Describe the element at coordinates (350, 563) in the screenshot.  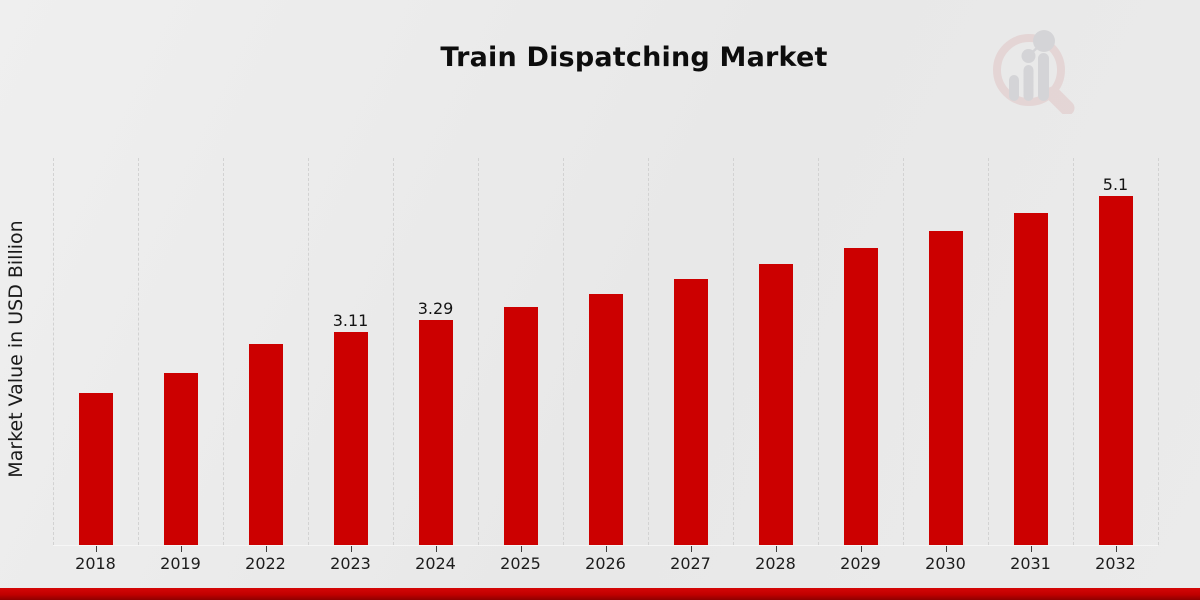
I see `x-tick-label-2023: 2023` at that location.